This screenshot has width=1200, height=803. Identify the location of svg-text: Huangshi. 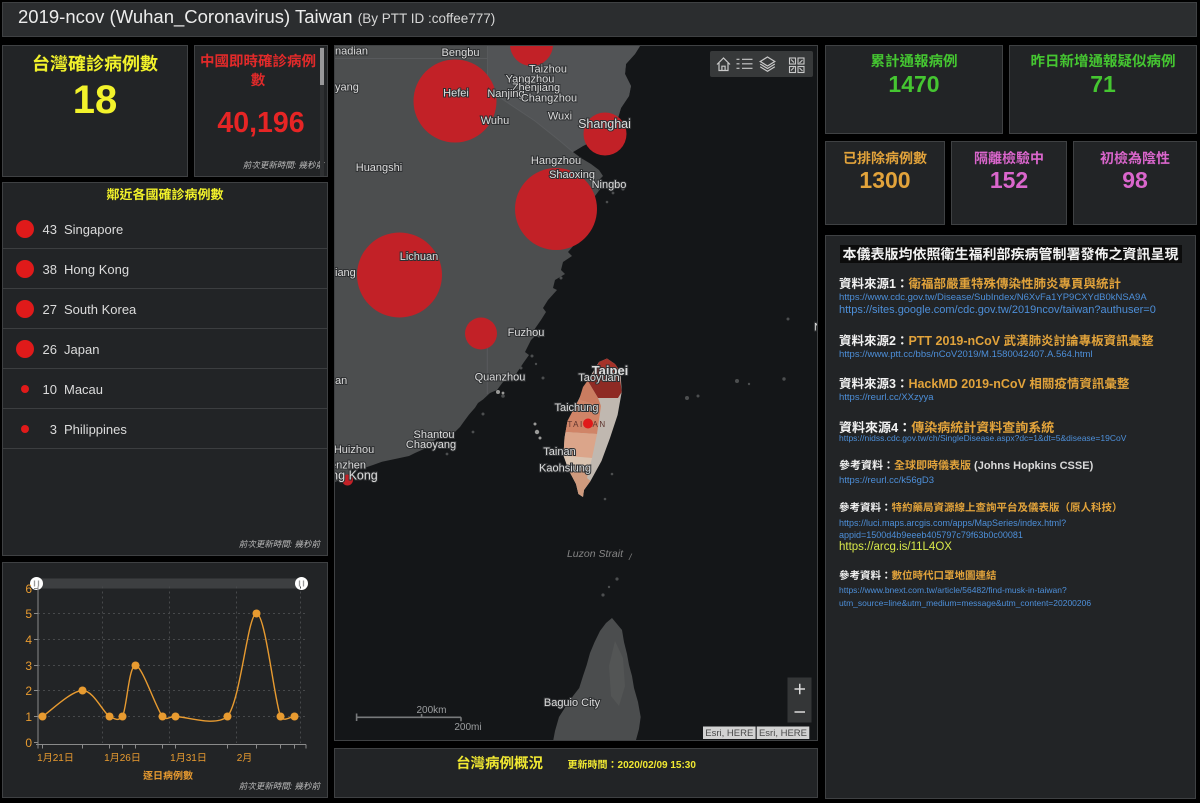
(379, 168).